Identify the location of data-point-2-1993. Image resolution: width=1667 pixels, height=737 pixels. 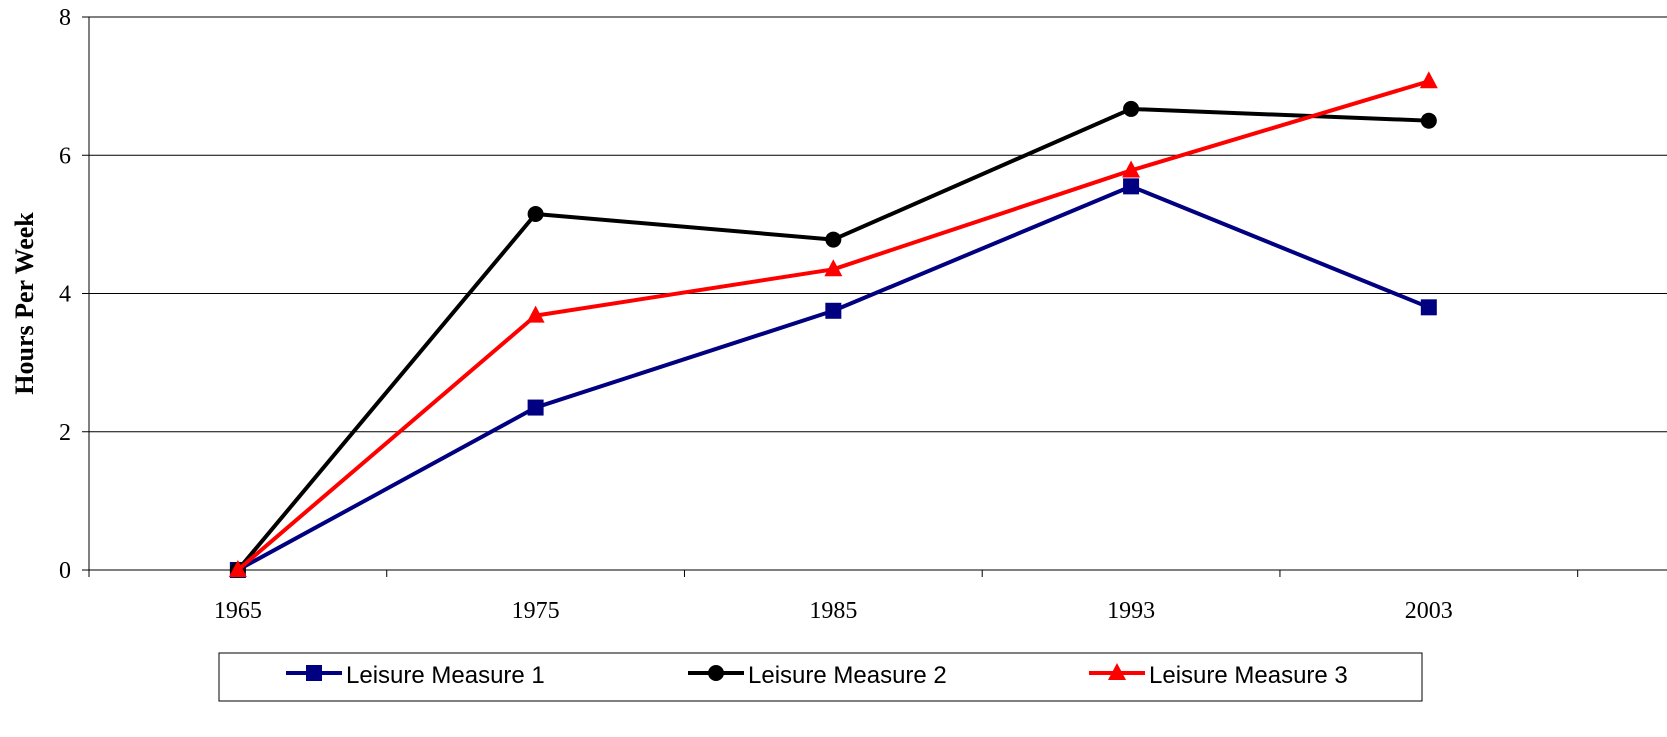
(1131, 108).